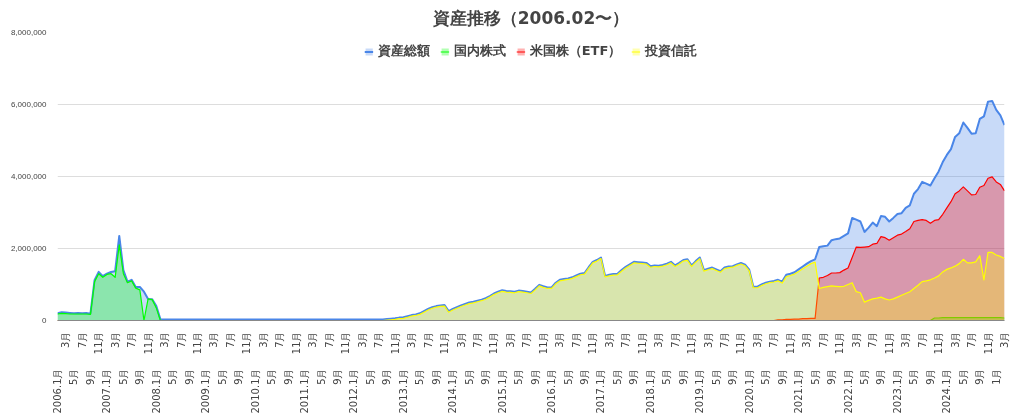  I want to click on x-tick-label: 2006.1月, so click(57, 391).